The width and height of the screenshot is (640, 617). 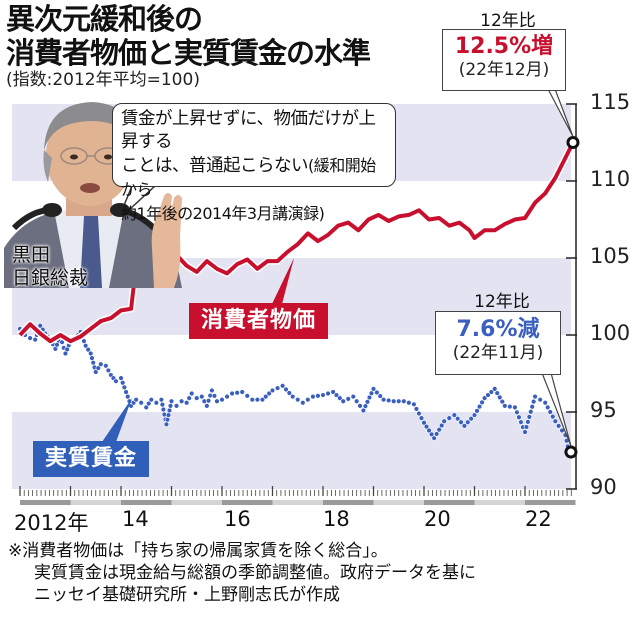 I want to click on wage-callout-caption: 12年比, so click(x=502, y=302).